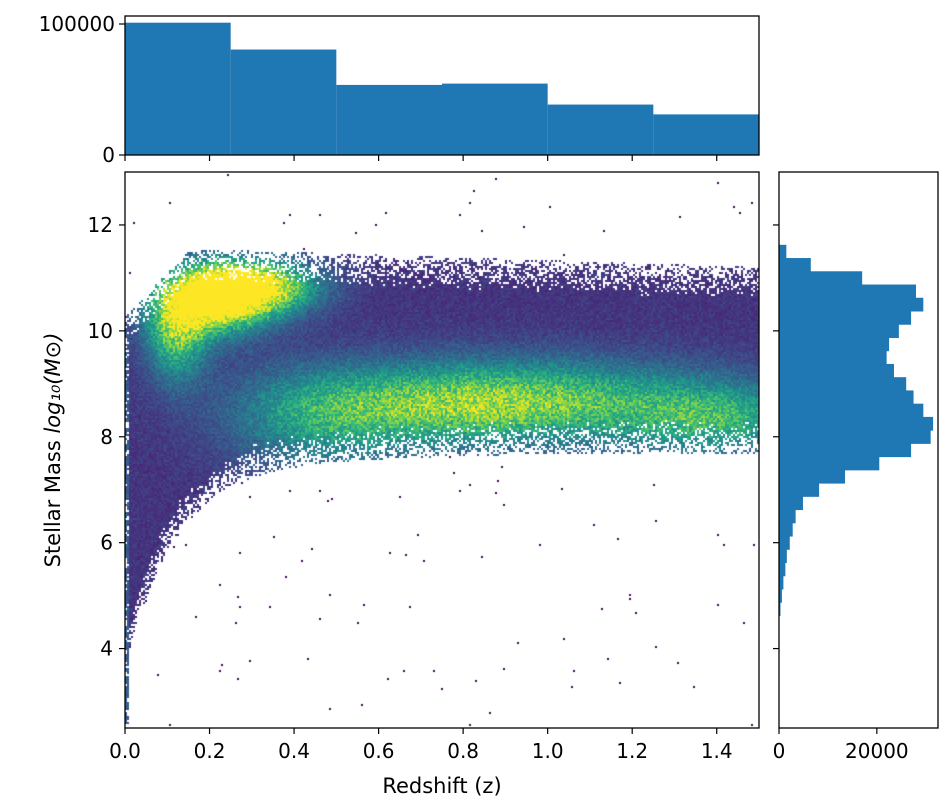 The height and width of the screenshot is (812, 952). What do you see at coordinates (53, 383) in the screenshot?
I see `y-axis-label-math: log₁₀(M⊙)` at bounding box center [53, 383].